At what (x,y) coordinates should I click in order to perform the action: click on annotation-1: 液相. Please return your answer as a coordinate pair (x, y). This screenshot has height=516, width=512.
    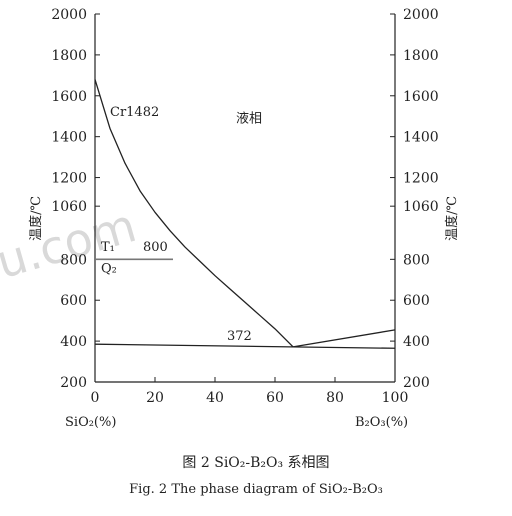
    Looking at the image, I should click on (249, 118).